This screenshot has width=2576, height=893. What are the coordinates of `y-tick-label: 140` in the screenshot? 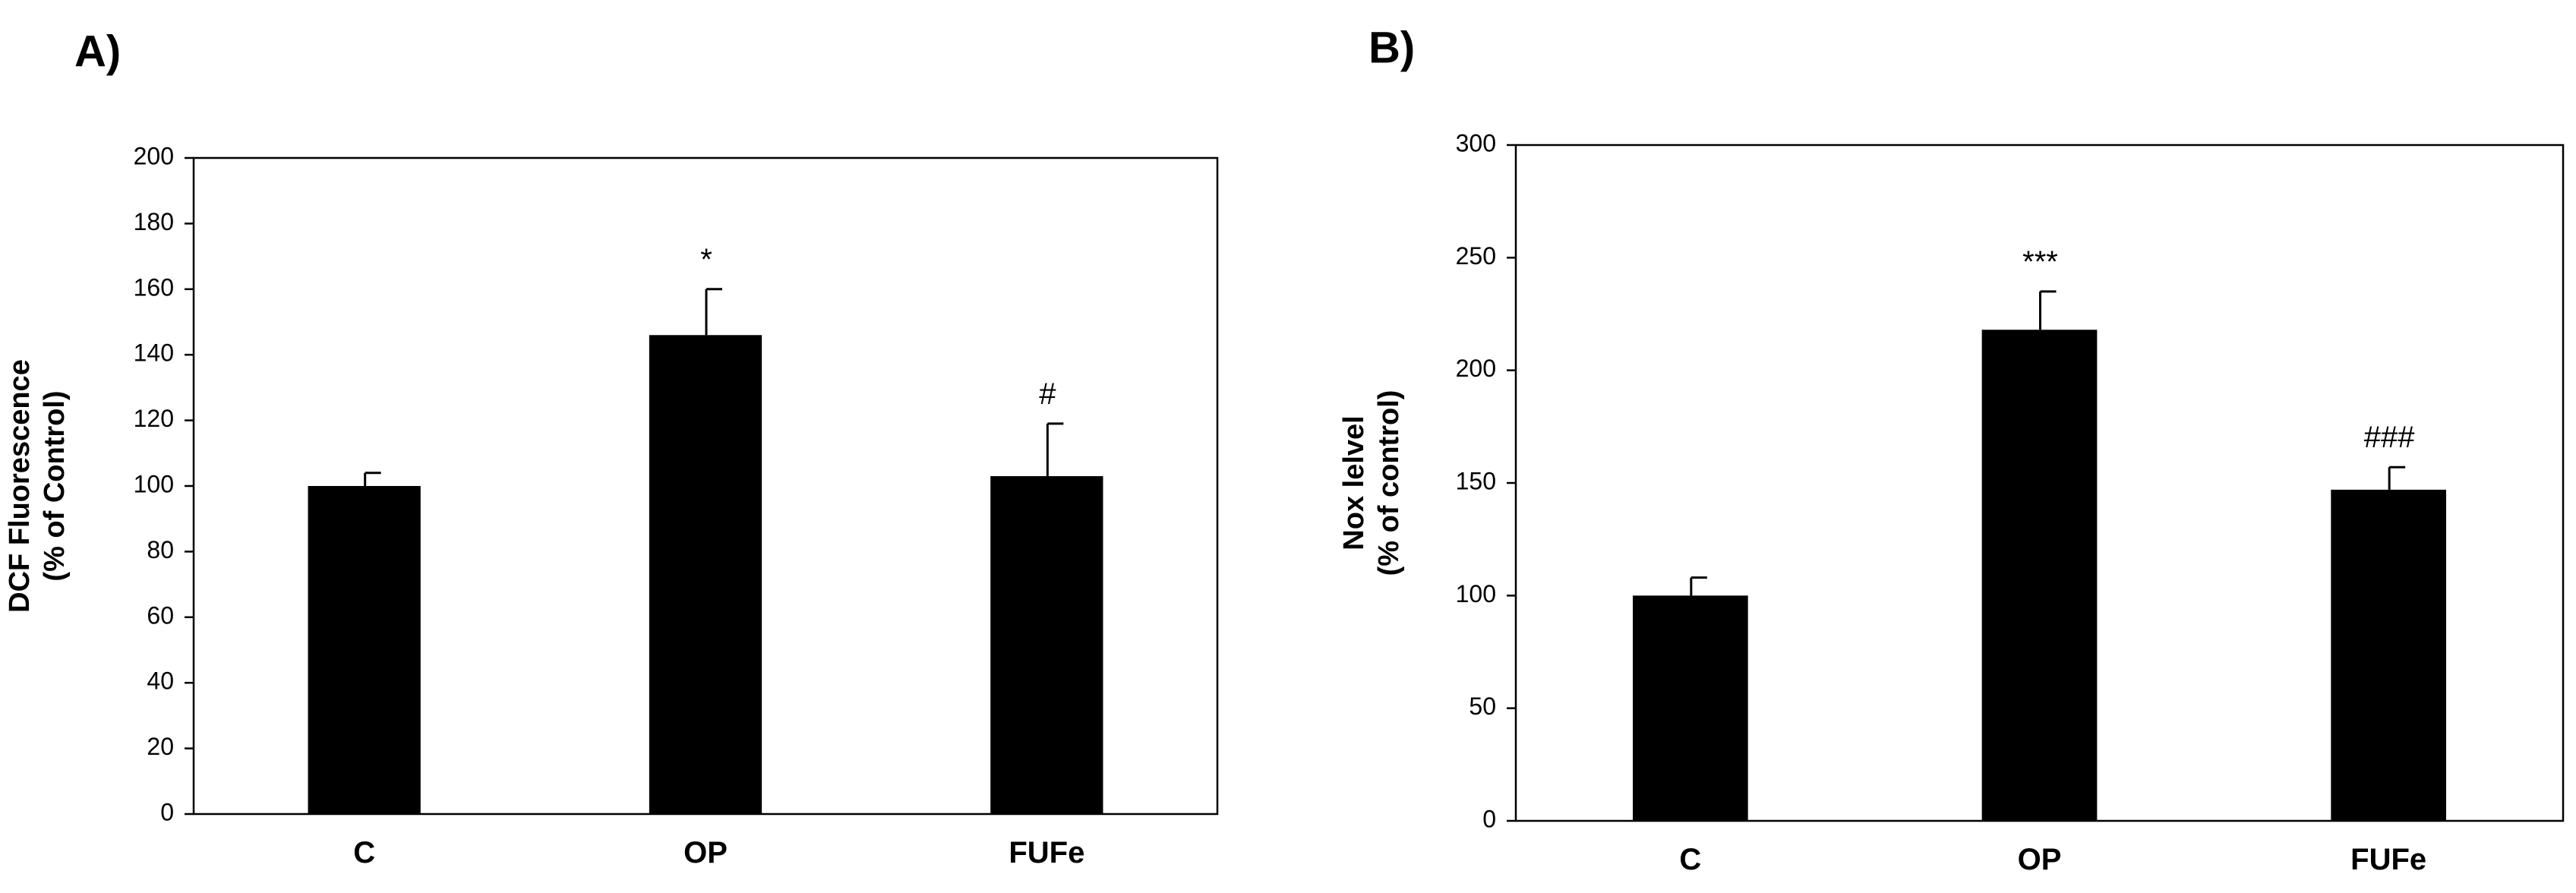 It's located at (154, 353).